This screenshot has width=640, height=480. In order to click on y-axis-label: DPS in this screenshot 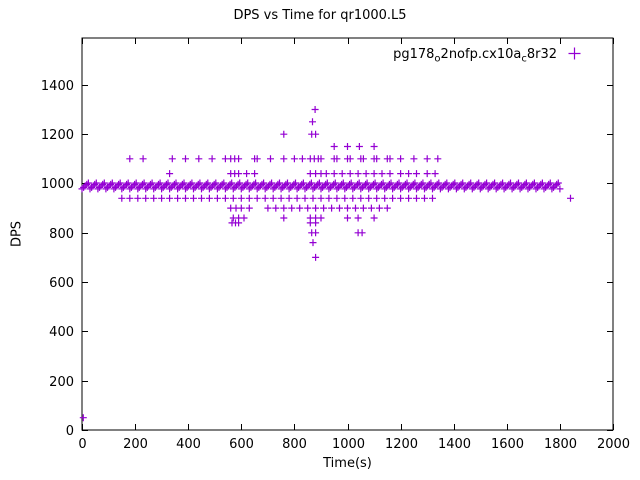, I will do `click(17, 234)`.